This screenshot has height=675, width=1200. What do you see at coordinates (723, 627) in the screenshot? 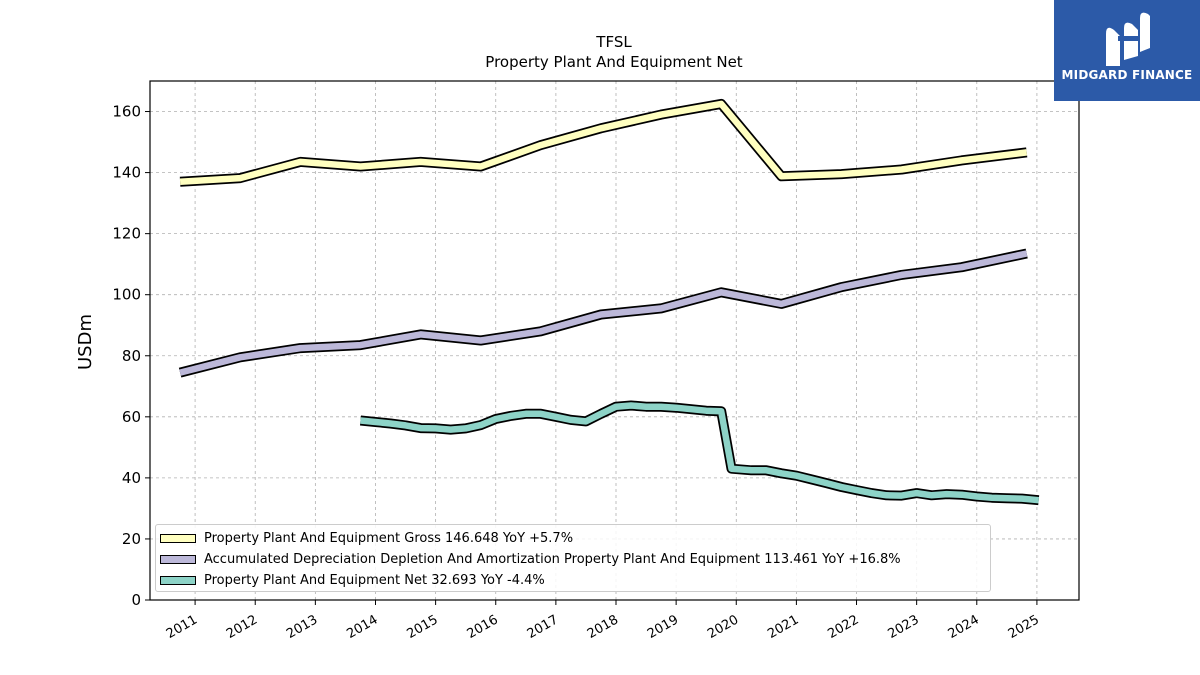
I see `x-tick-label: 2020` at bounding box center [723, 627].